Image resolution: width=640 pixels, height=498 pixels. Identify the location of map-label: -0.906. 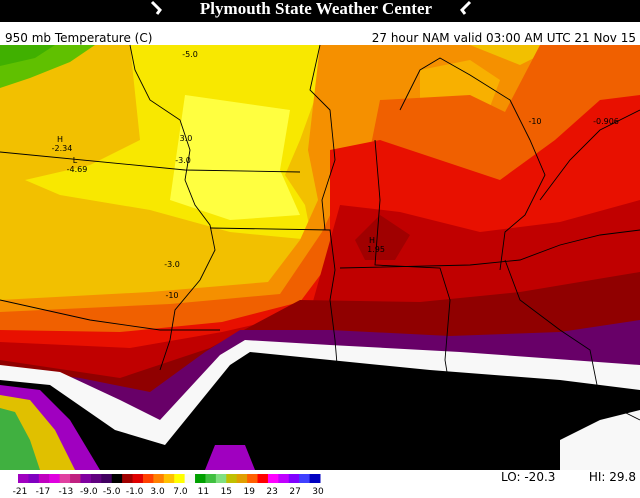
(606, 121).